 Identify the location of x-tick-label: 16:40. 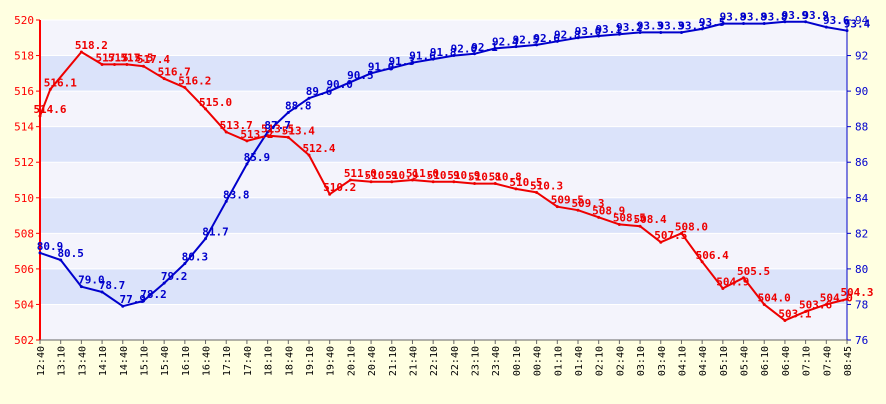
(207, 361).